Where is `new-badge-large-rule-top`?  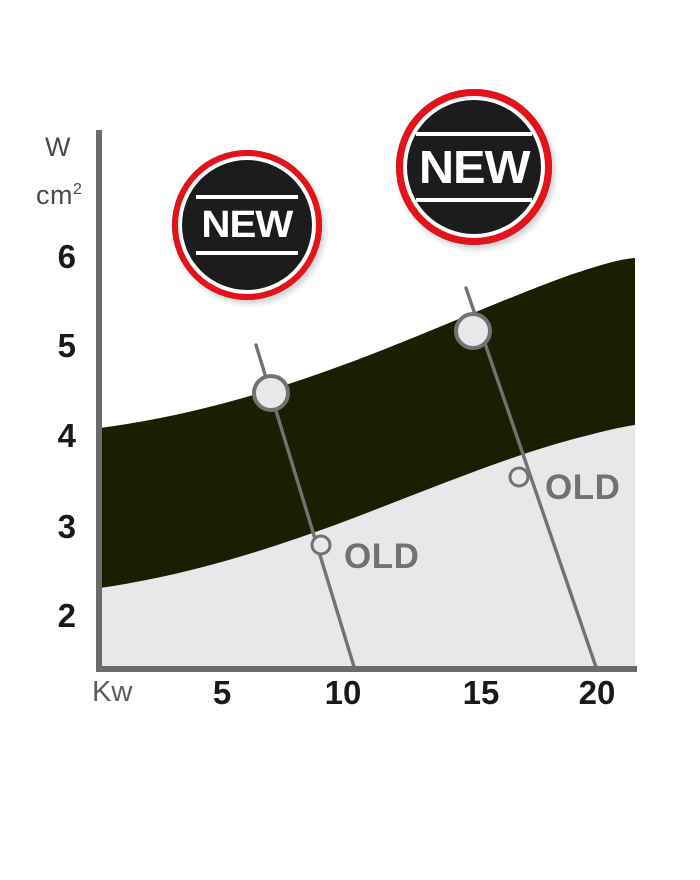
new-badge-large-rule-top is located at coordinates (474, 134).